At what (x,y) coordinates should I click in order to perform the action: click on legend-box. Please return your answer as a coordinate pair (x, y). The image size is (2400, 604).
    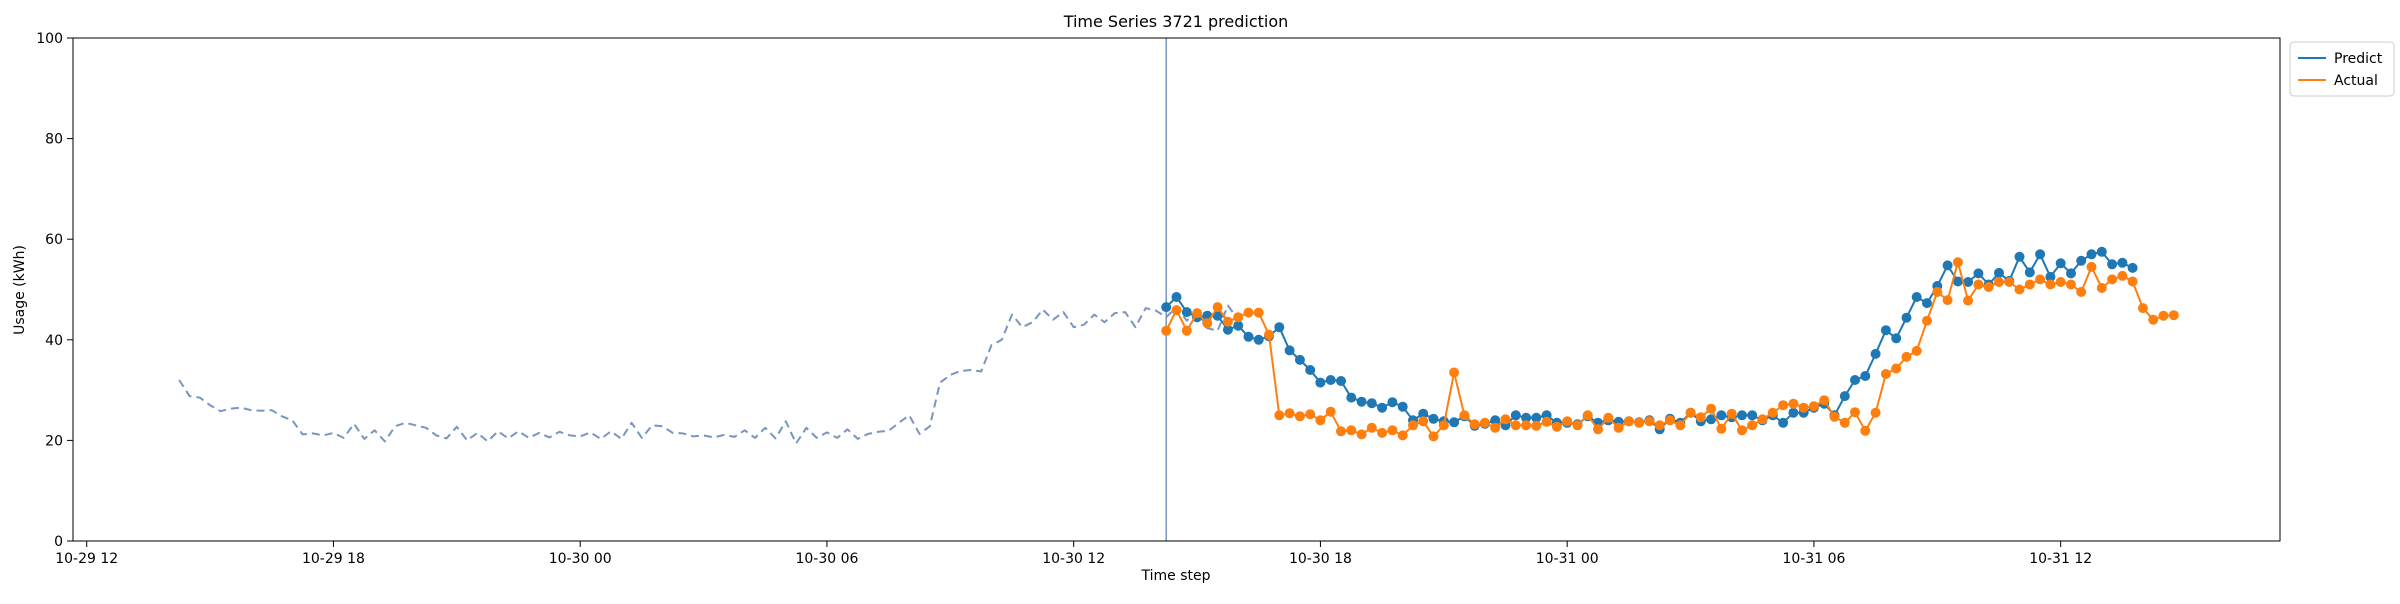
    Looking at the image, I should click on (2342, 69).